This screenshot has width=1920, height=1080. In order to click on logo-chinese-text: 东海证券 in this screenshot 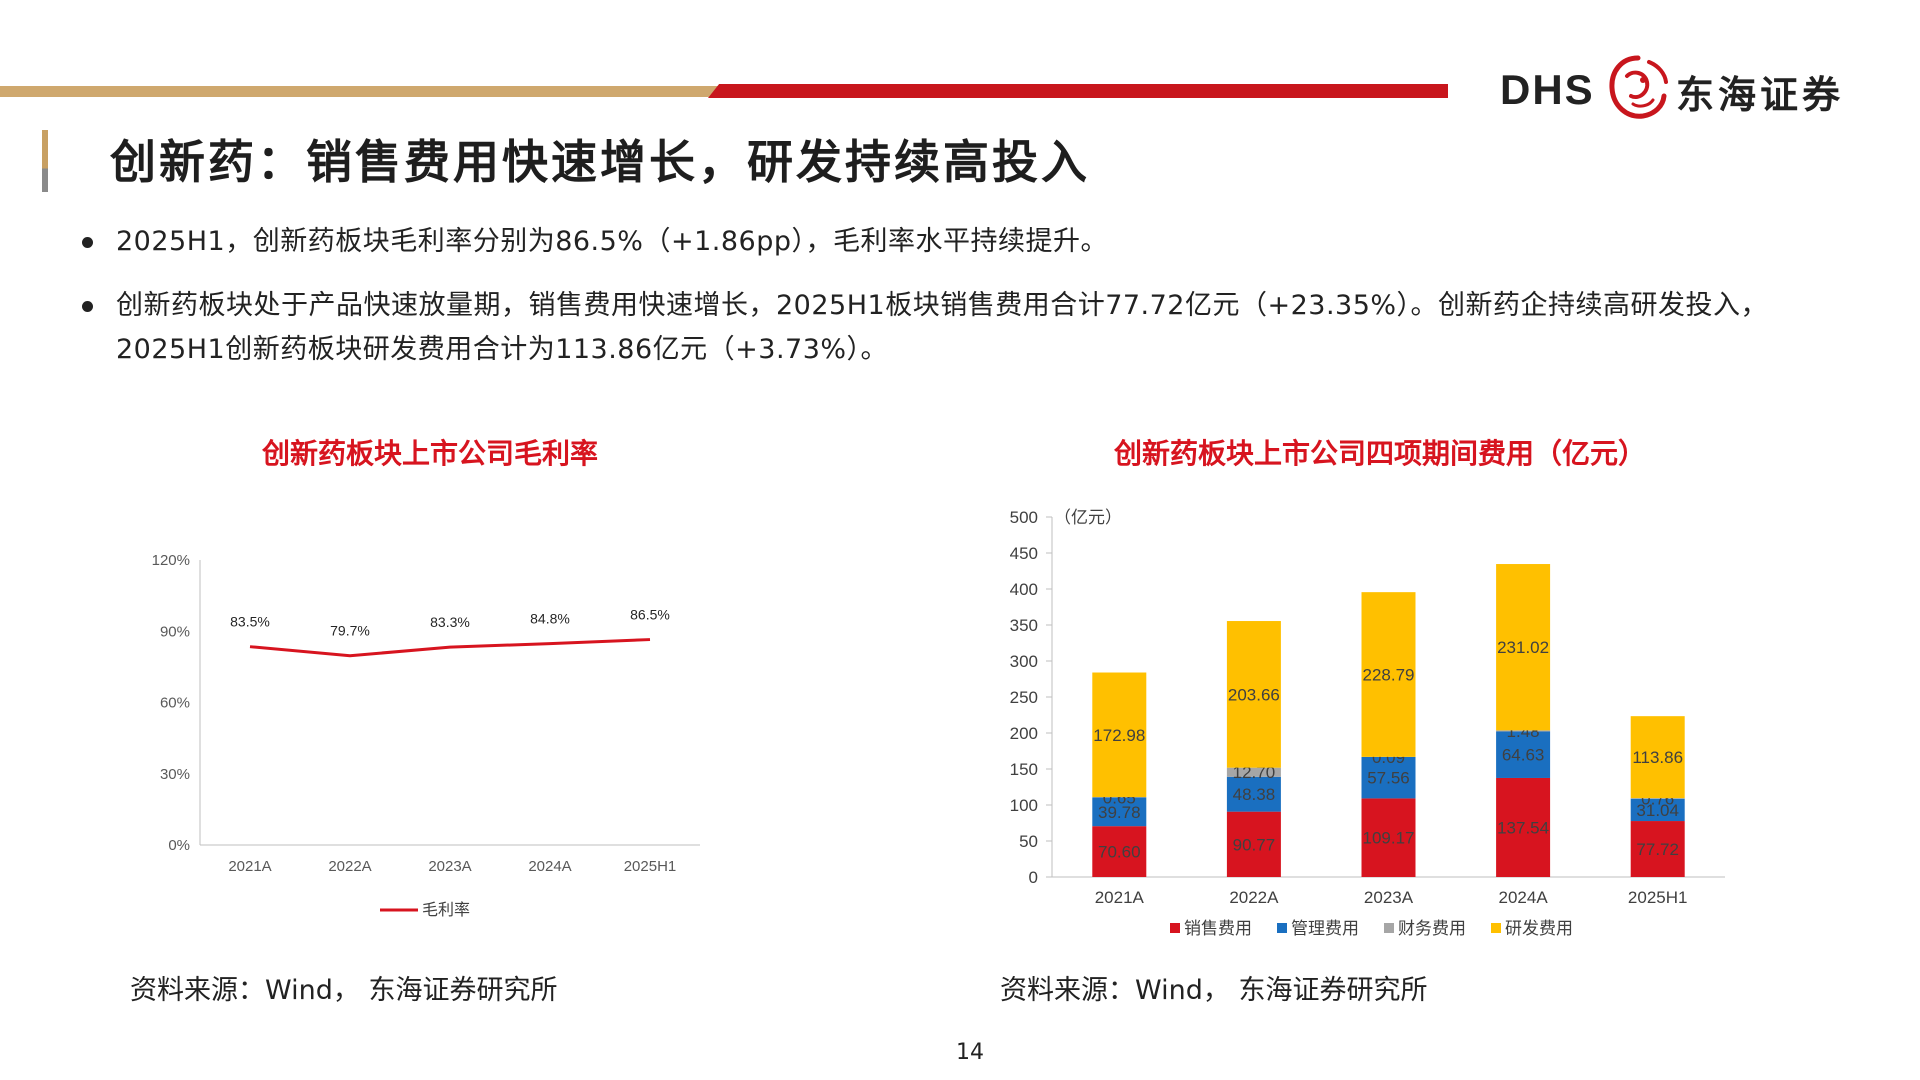, I will do `click(1760, 95)`.